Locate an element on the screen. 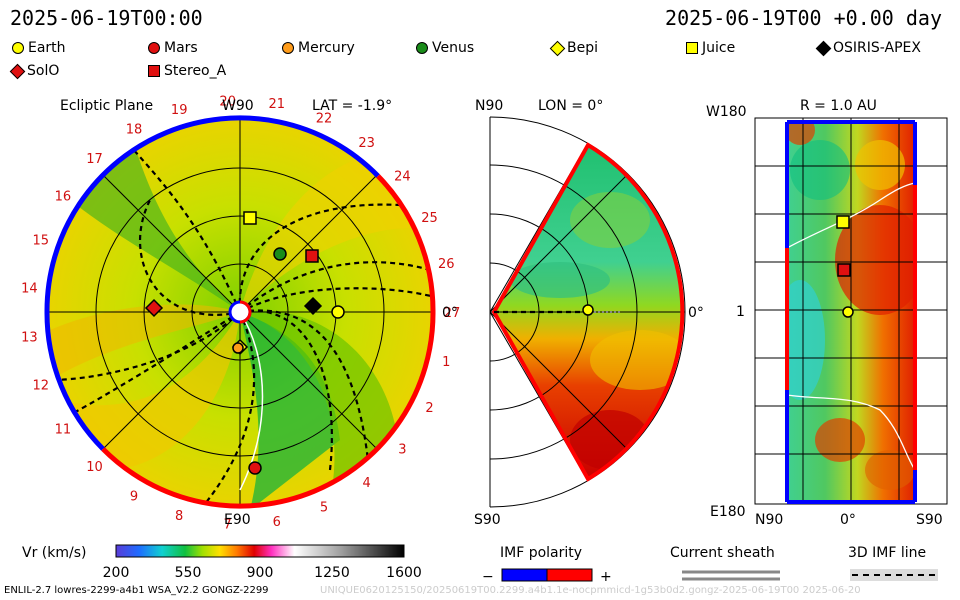 The image size is (960, 600). legend-label: OSIRIS-APEX is located at coordinates (877, 48).